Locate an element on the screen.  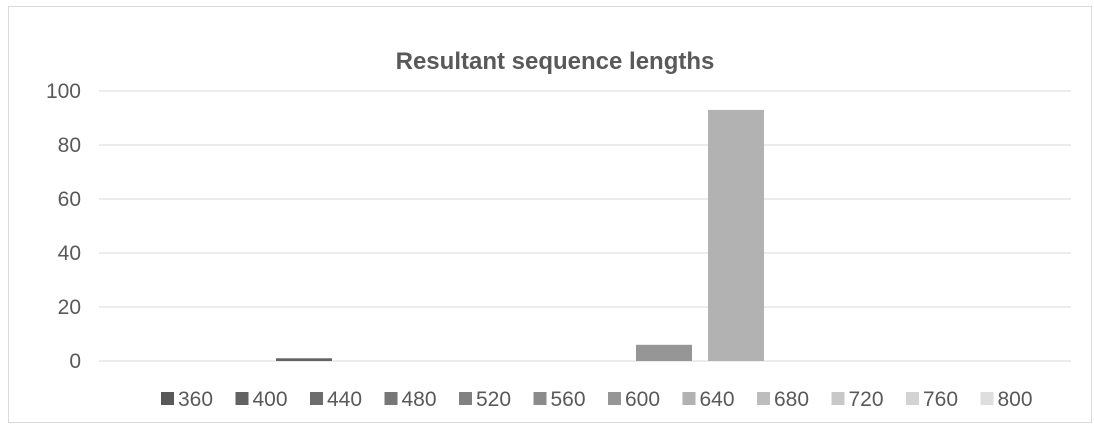
y-tick-label: 60 is located at coordinates (69, 199).